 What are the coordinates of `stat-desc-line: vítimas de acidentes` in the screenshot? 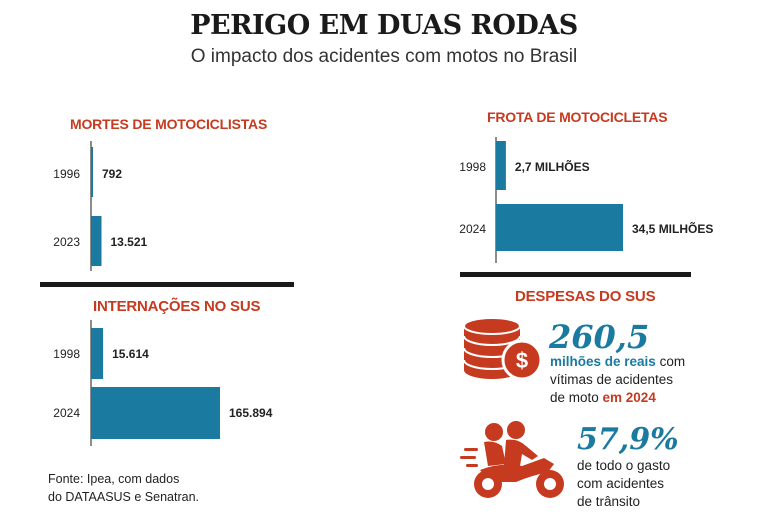 It's located at (612, 379).